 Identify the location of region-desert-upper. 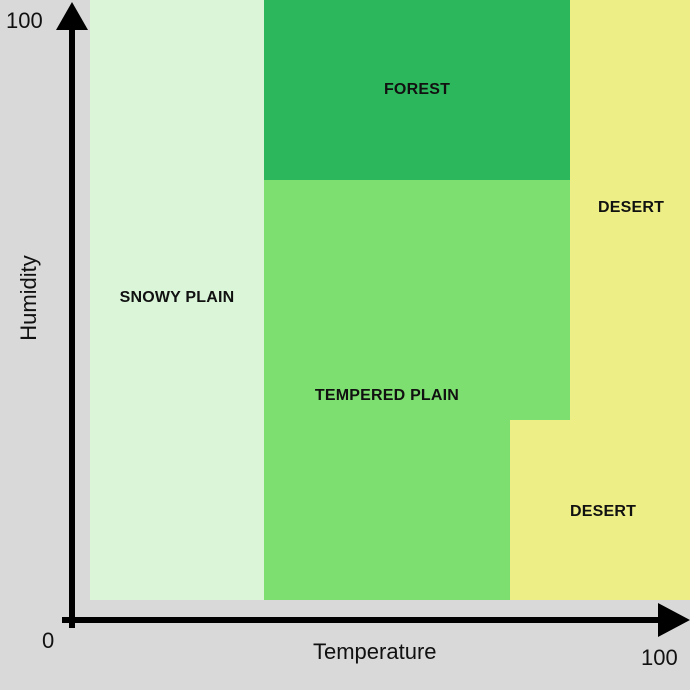
(630, 210).